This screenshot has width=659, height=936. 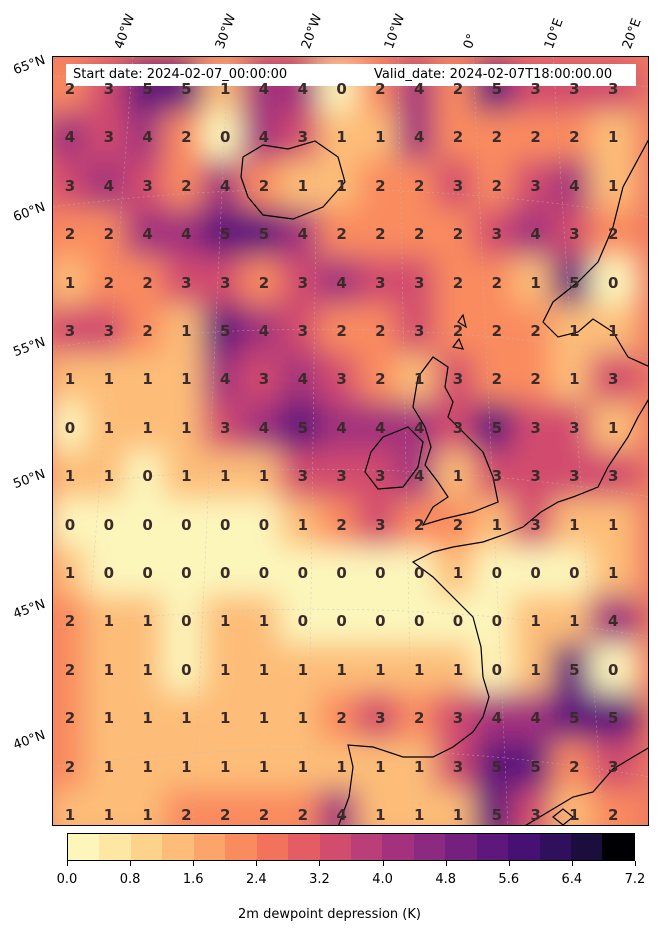 What do you see at coordinates (319, 879) in the screenshot?
I see `colorbar-tick-label: 3.2` at bounding box center [319, 879].